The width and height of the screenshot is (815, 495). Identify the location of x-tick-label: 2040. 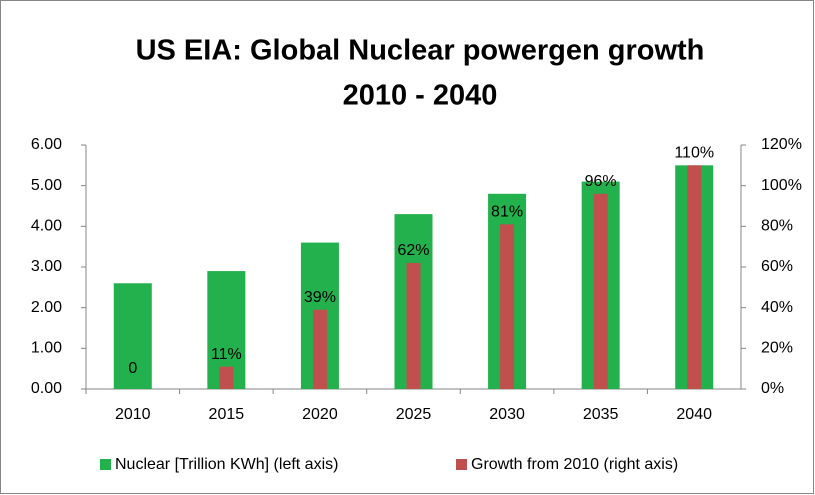
(694, 414).